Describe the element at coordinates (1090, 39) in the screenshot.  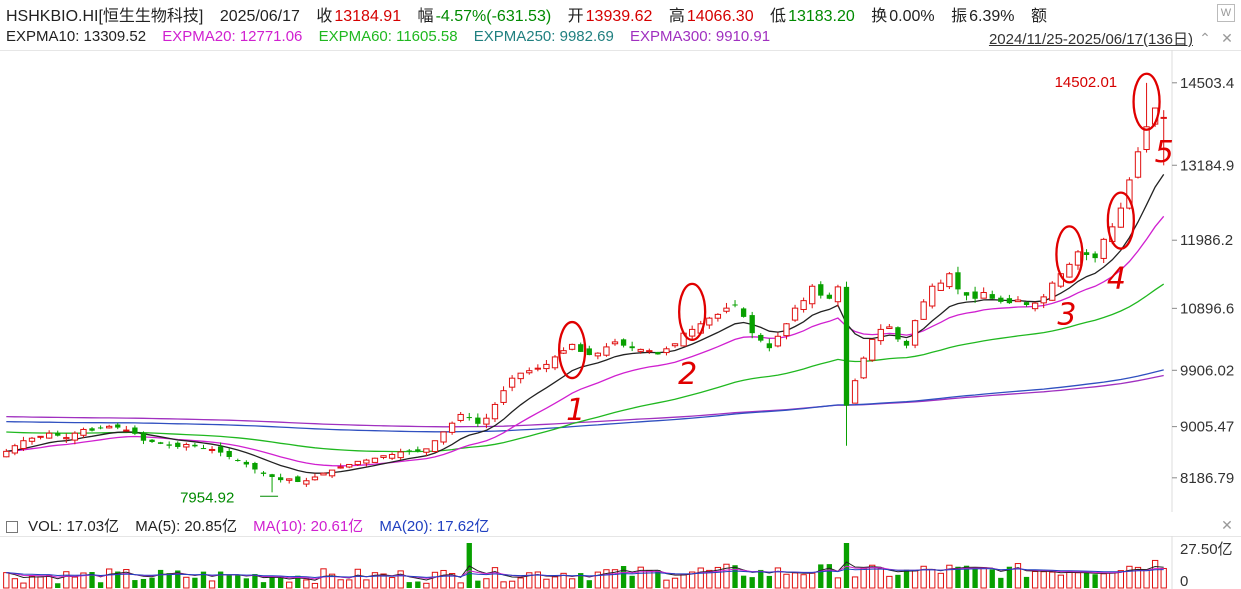
I see `date-range: 2024/11/25-2025/06/17(136日)` at that location.